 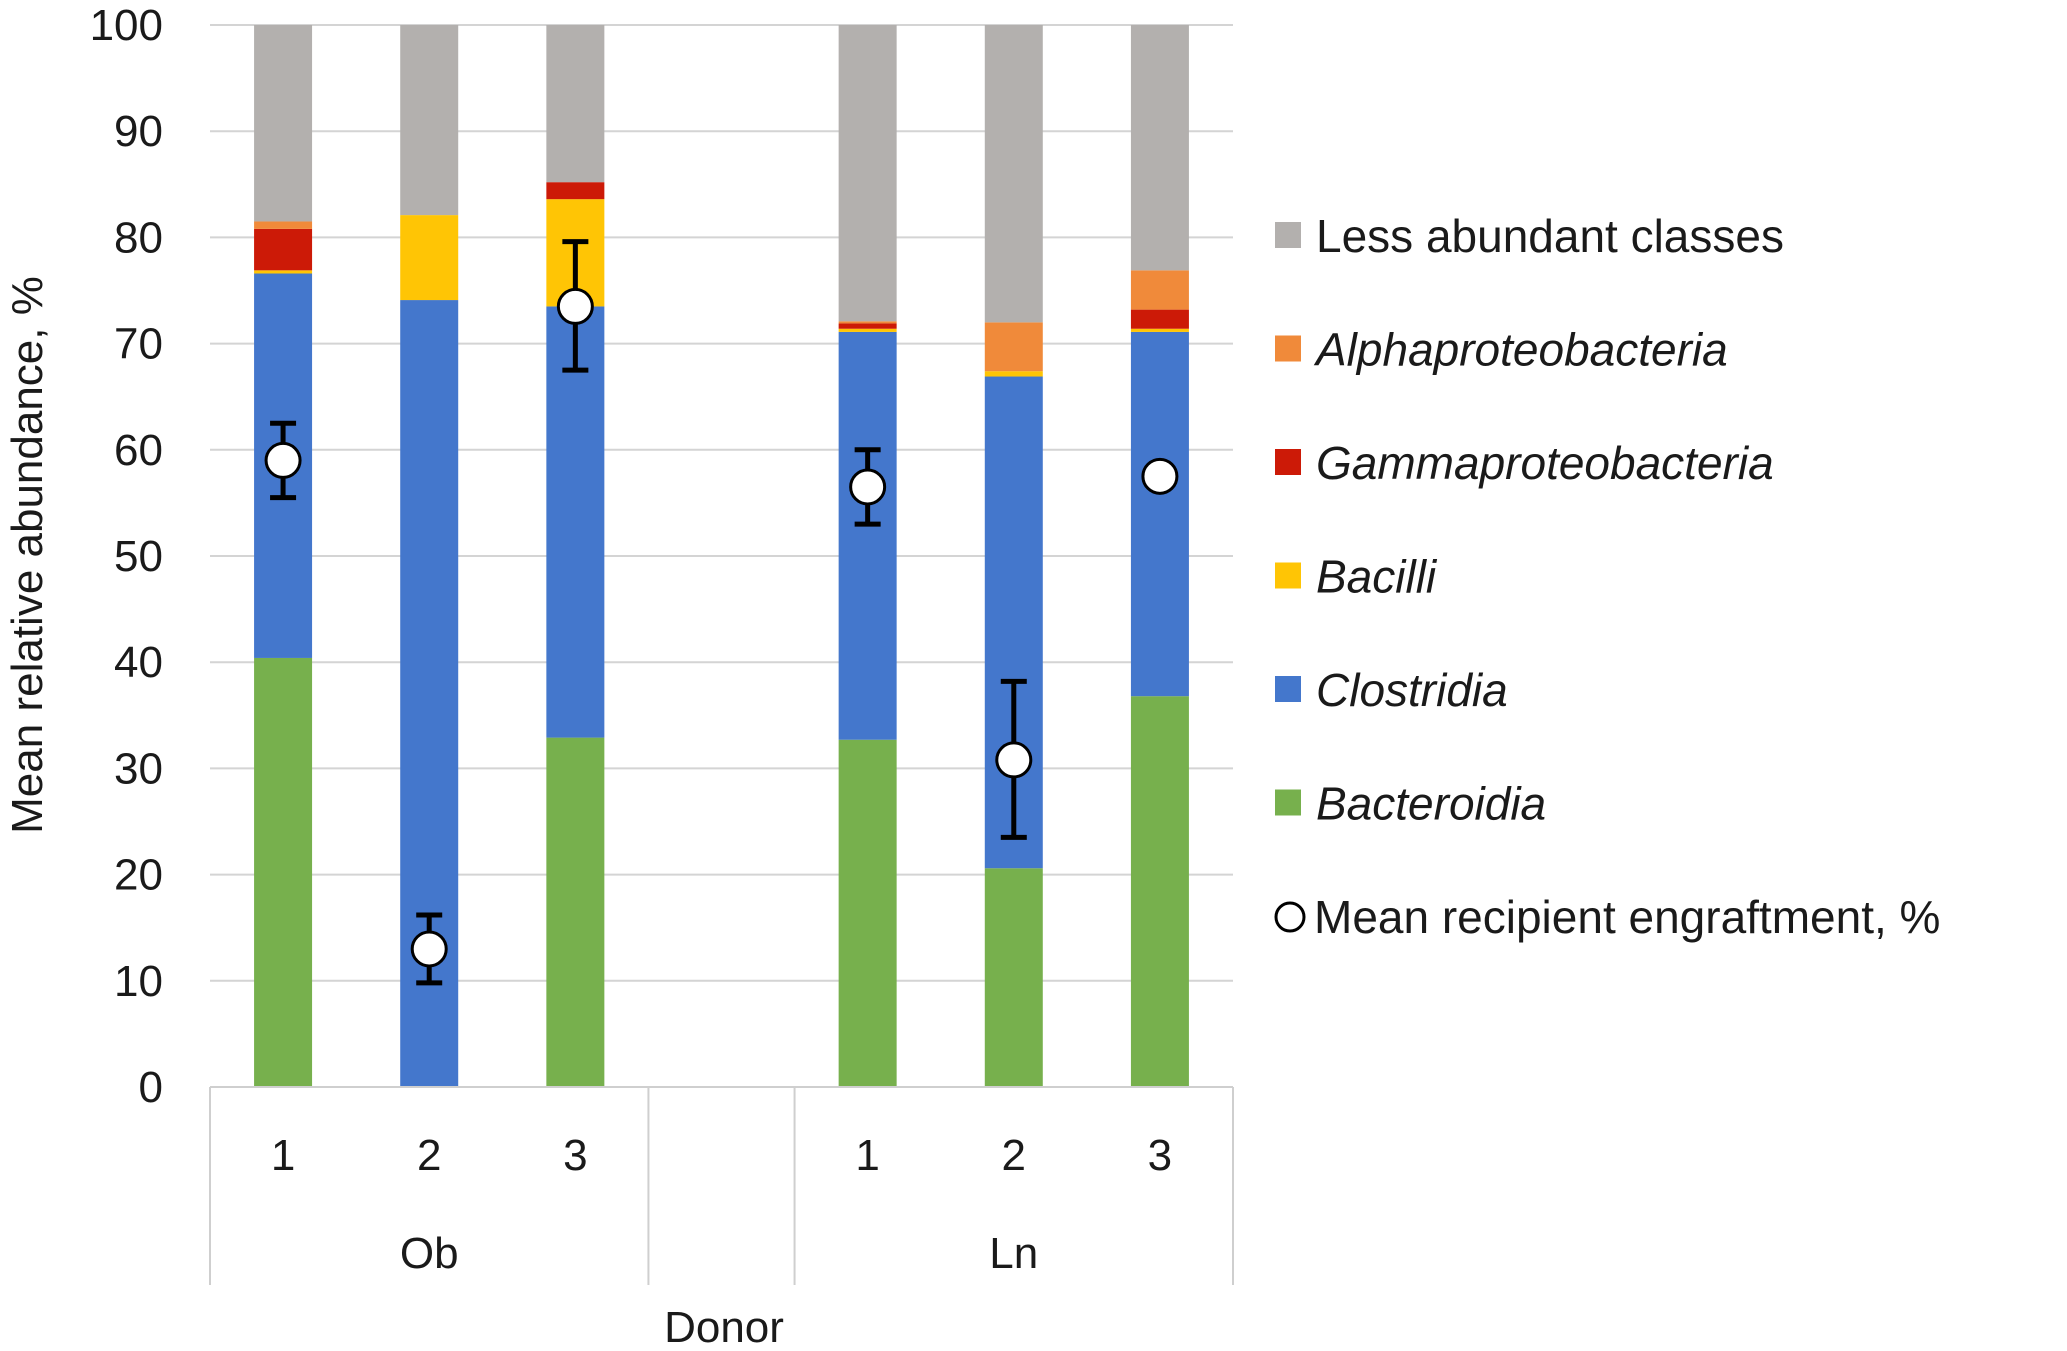 What do you see at coordinates (151, 1087) in the screenshot?
I see `y-tick-label-0: 0` at bounding box center [151, 1087].